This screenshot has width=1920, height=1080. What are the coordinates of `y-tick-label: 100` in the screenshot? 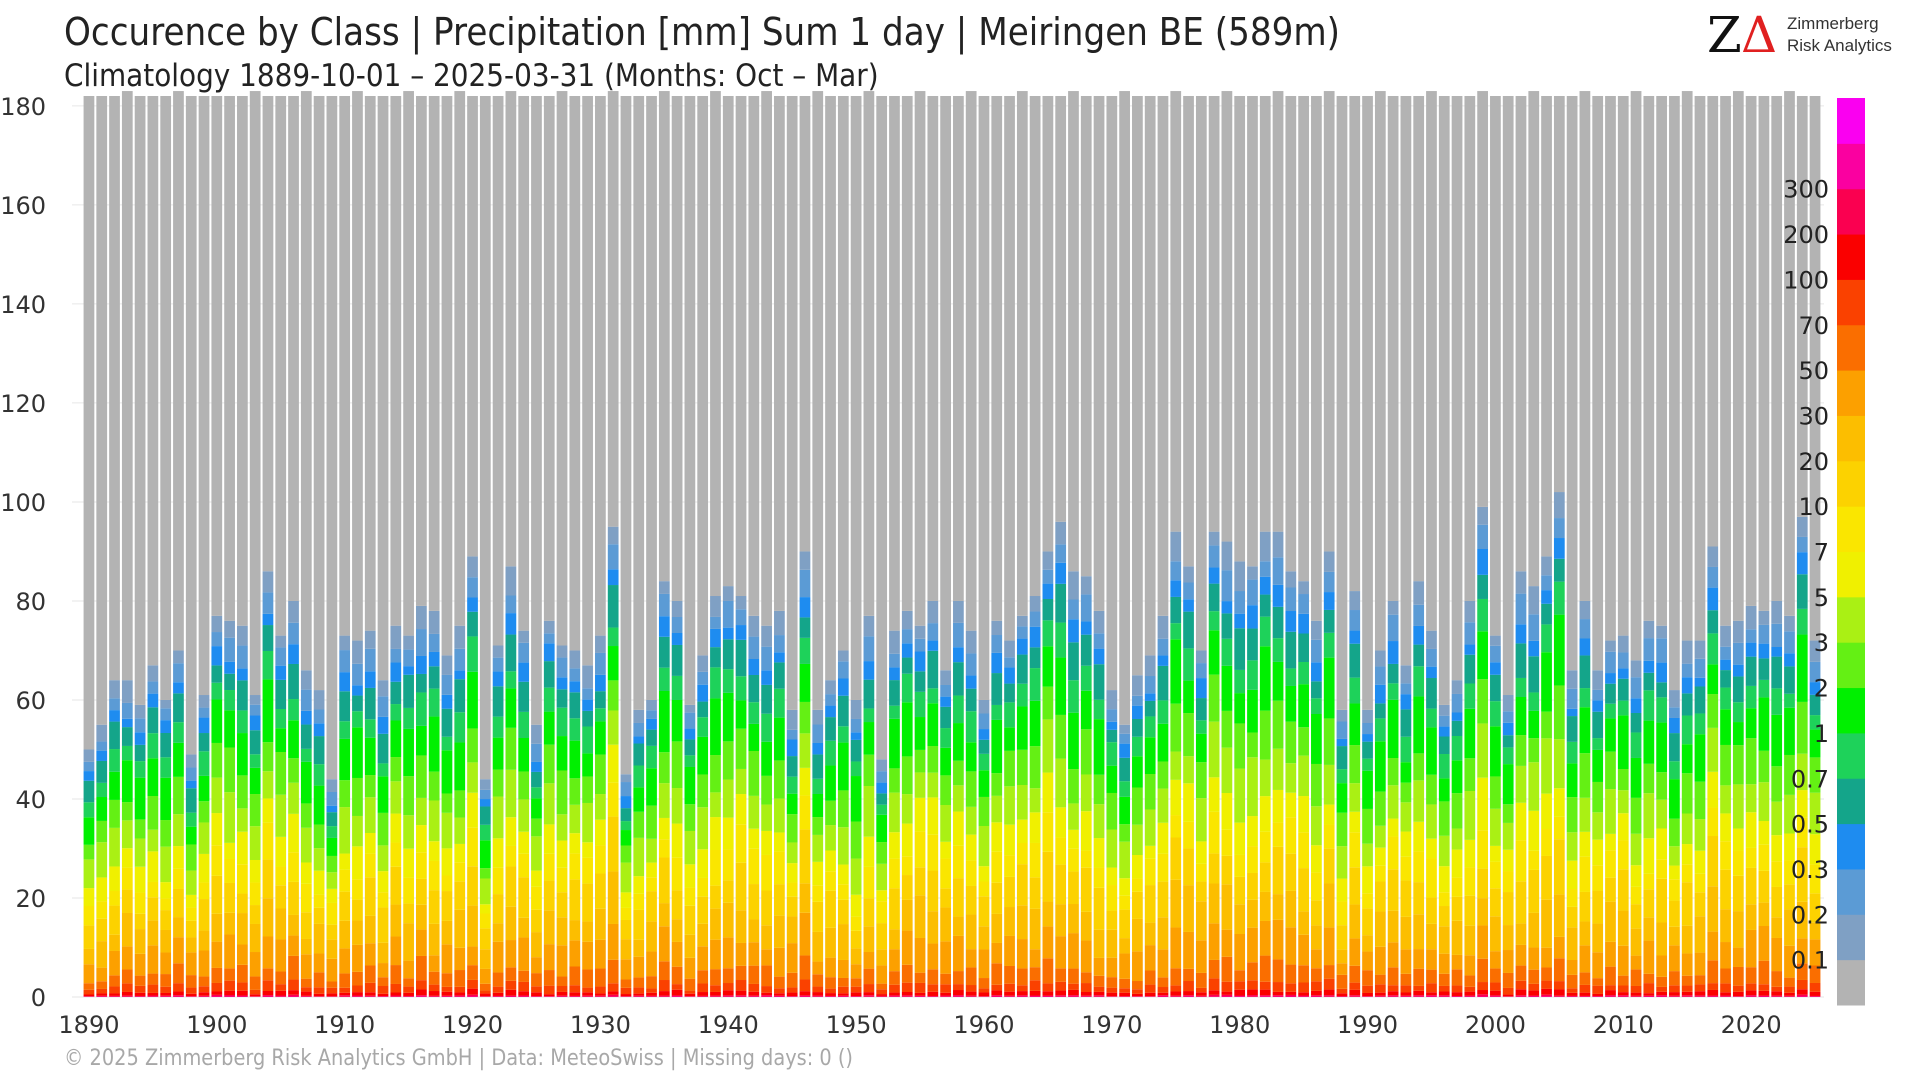 It's located at (23, 503).